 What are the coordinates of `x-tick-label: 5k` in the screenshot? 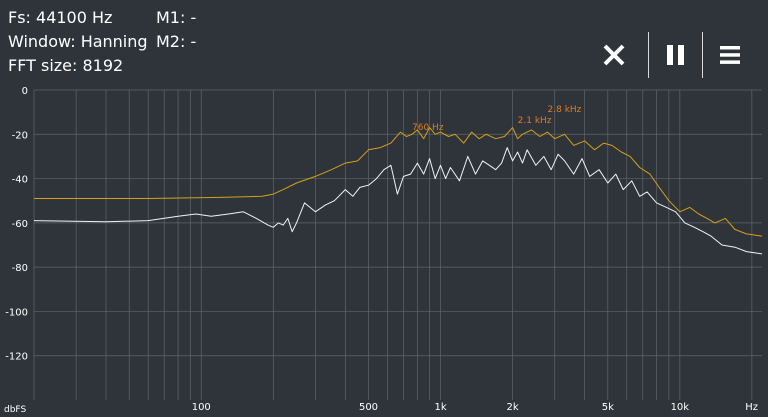 It's located at (608, 407).